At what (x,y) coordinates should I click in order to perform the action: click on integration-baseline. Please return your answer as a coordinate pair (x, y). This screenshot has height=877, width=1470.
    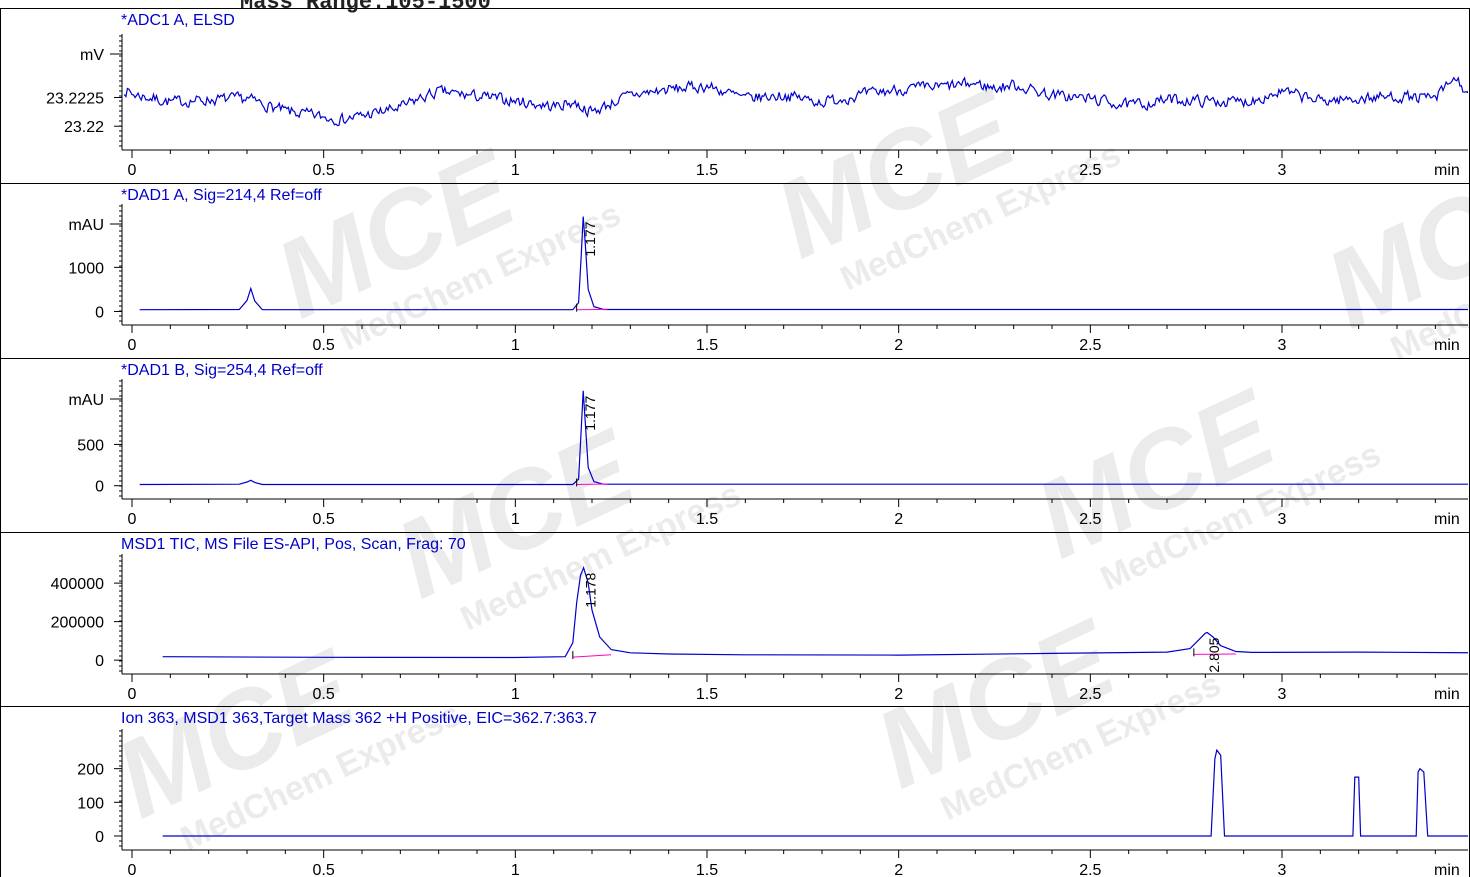
    Looking at the image, I should click on (592, 656).